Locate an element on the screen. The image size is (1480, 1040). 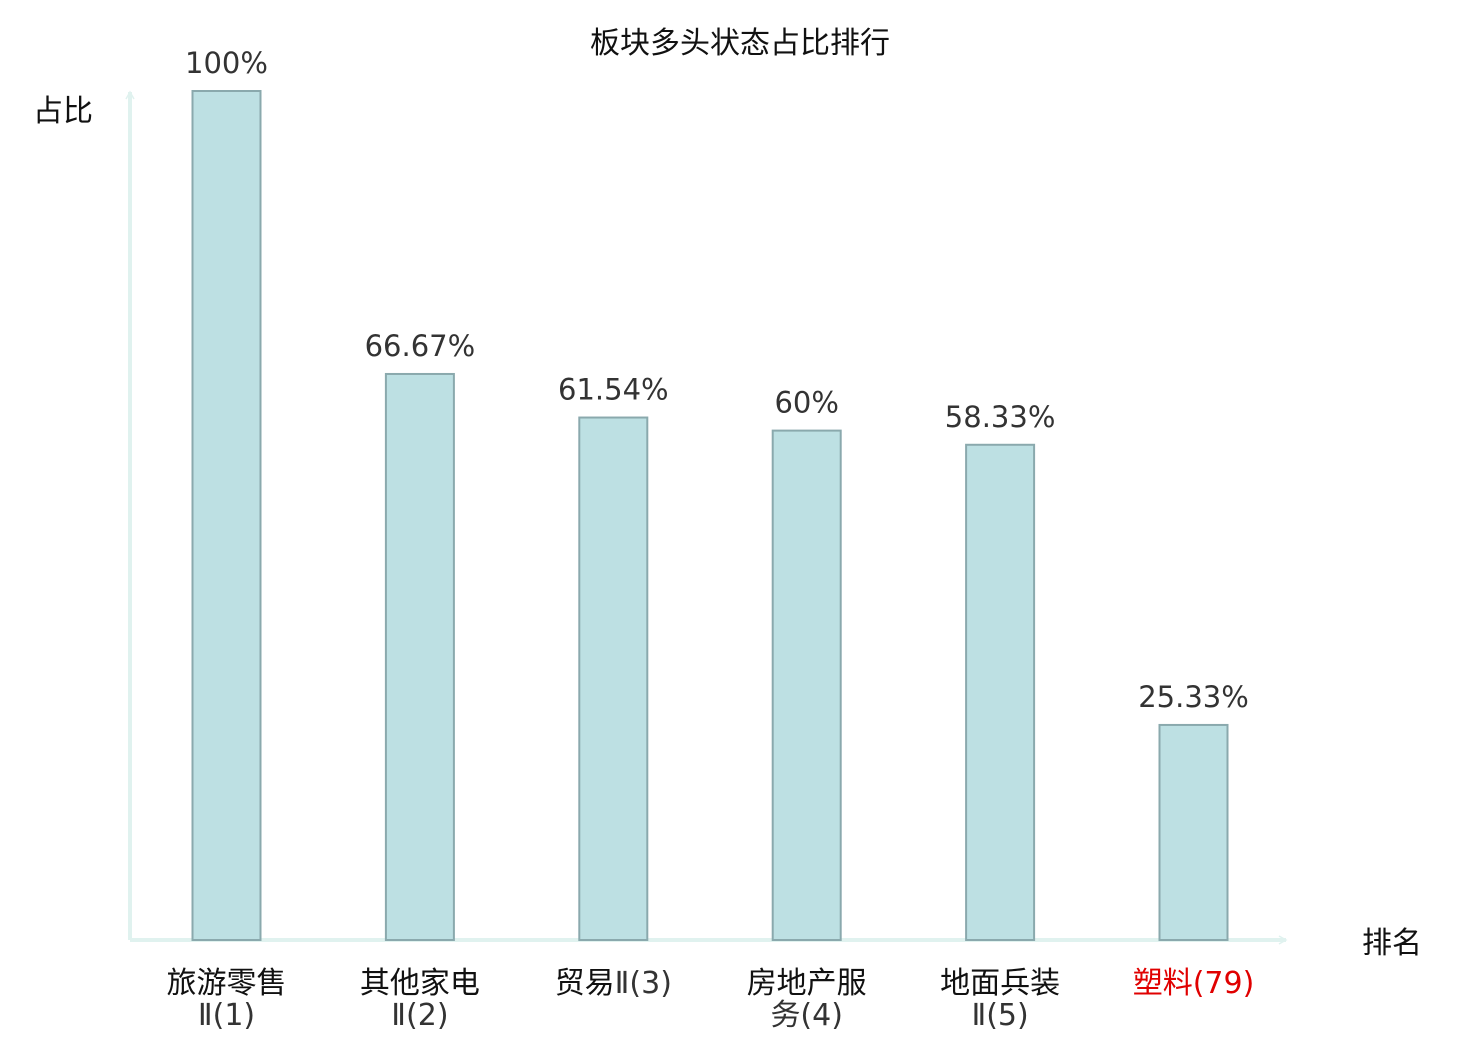
category-label-3: 贸易Ⅱ(3) is located at coordinates (613, 983).